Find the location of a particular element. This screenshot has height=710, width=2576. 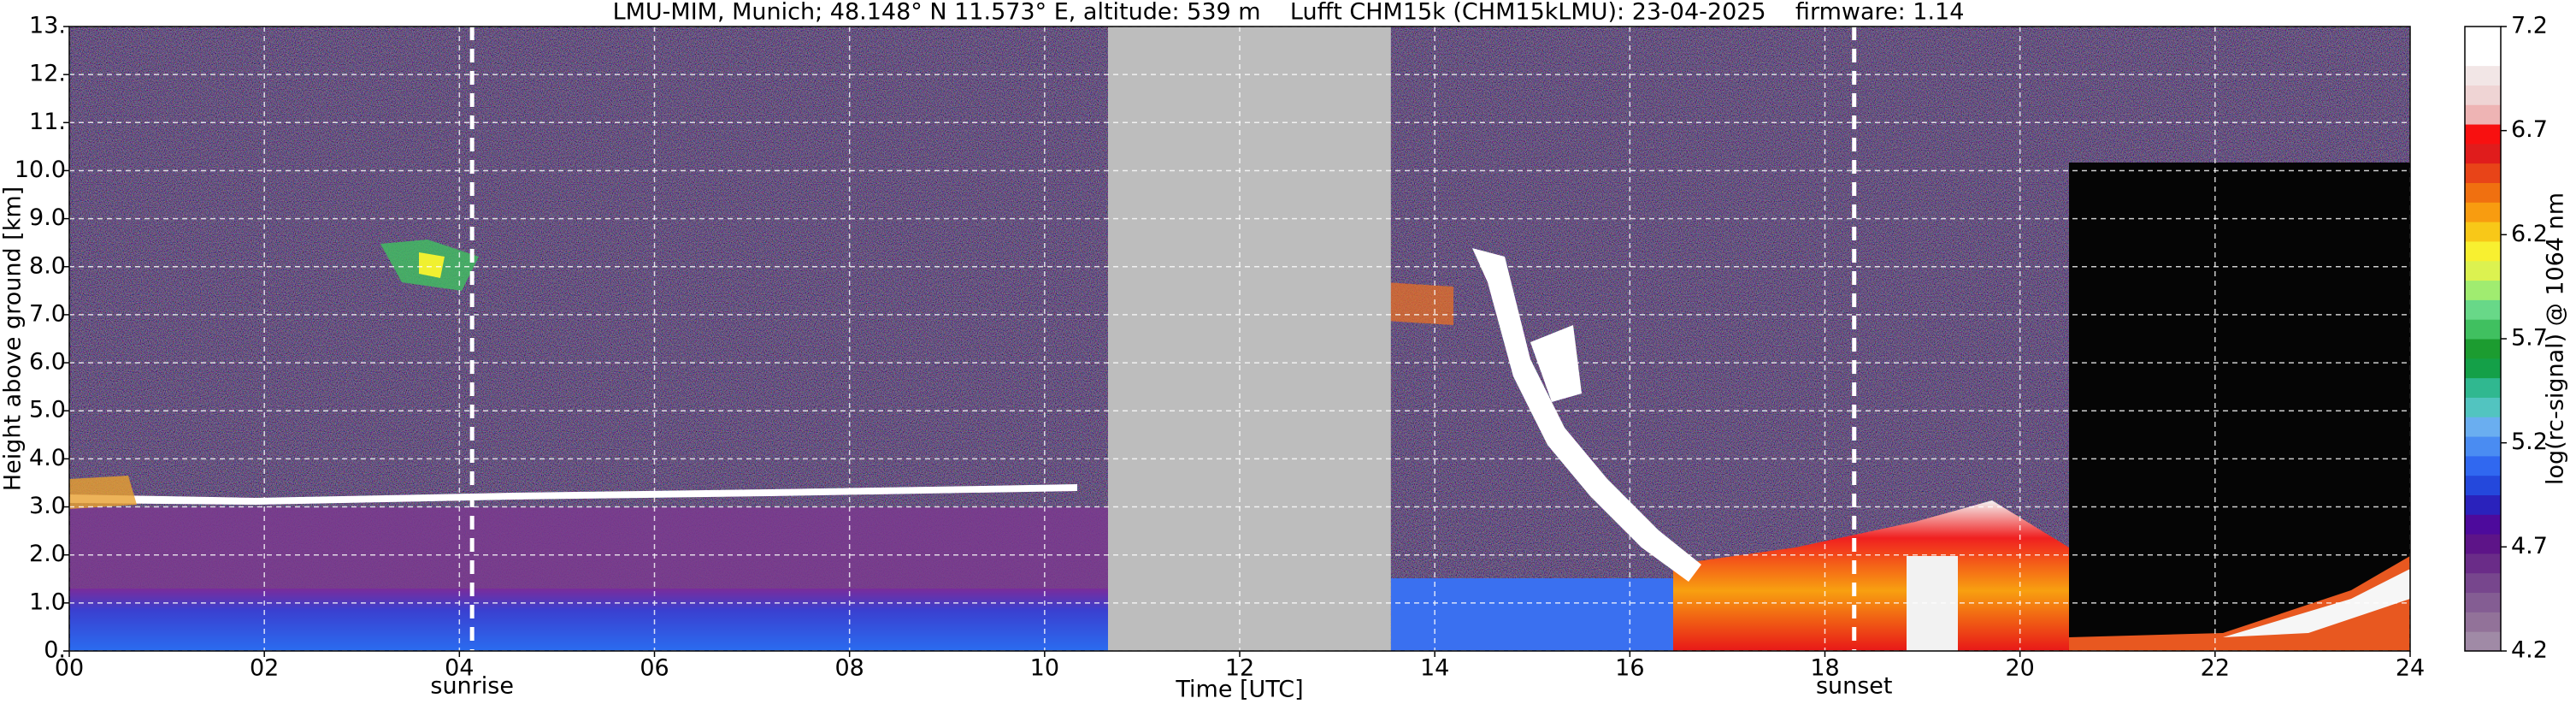

x-tick-label: 10 is located at coordinates (1045, 668).